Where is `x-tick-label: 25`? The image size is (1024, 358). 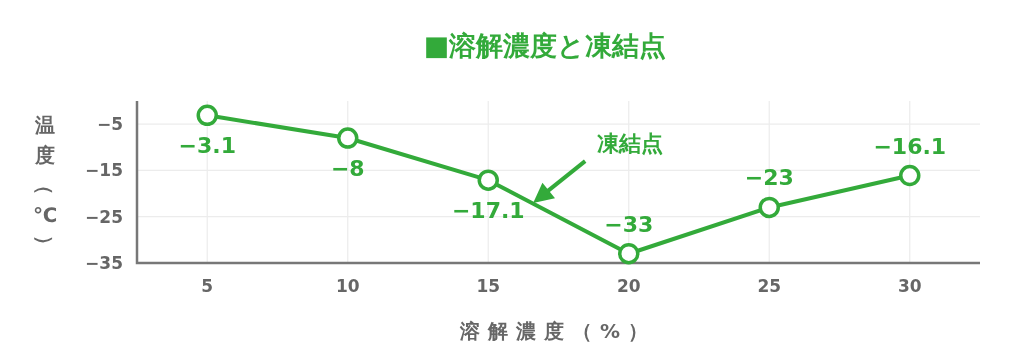
x-tick-label: 25 is located at coordinates (769, 286).